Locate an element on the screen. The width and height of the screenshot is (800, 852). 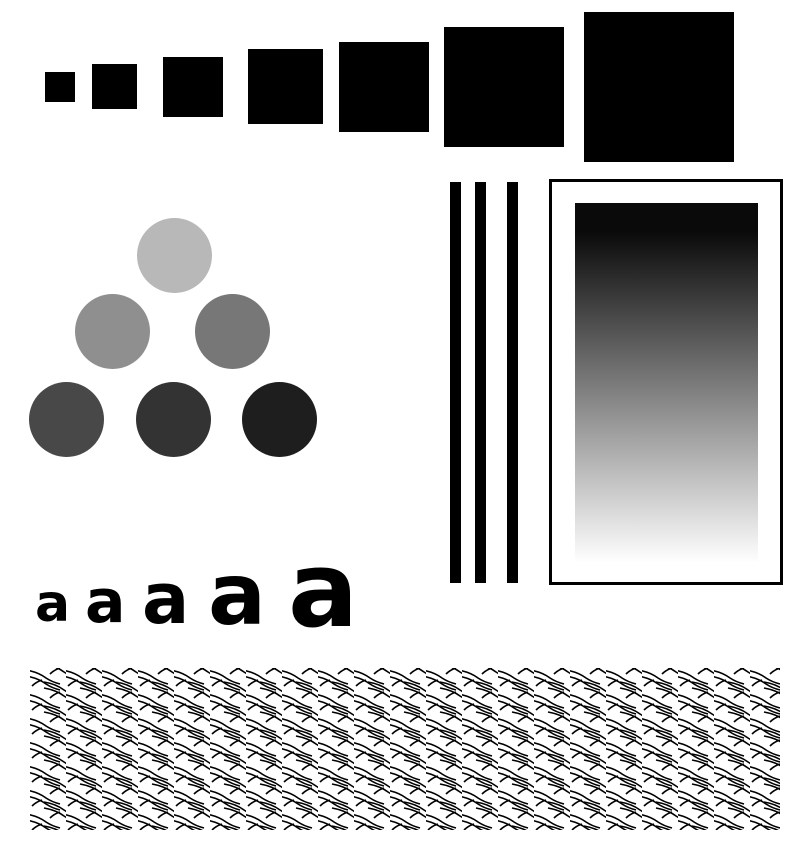
gradient-fill is located at coordinates (666, 383).